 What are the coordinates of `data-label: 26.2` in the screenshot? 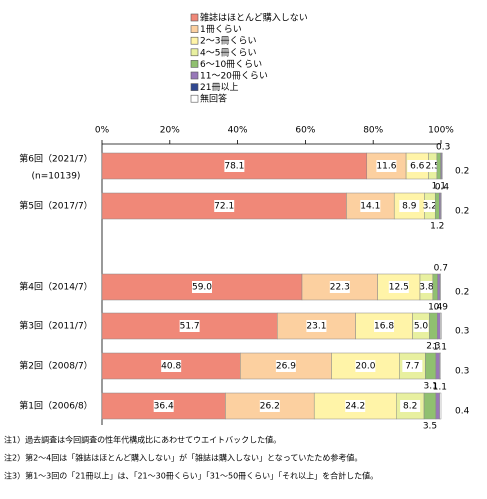 It's located at (270, 407).